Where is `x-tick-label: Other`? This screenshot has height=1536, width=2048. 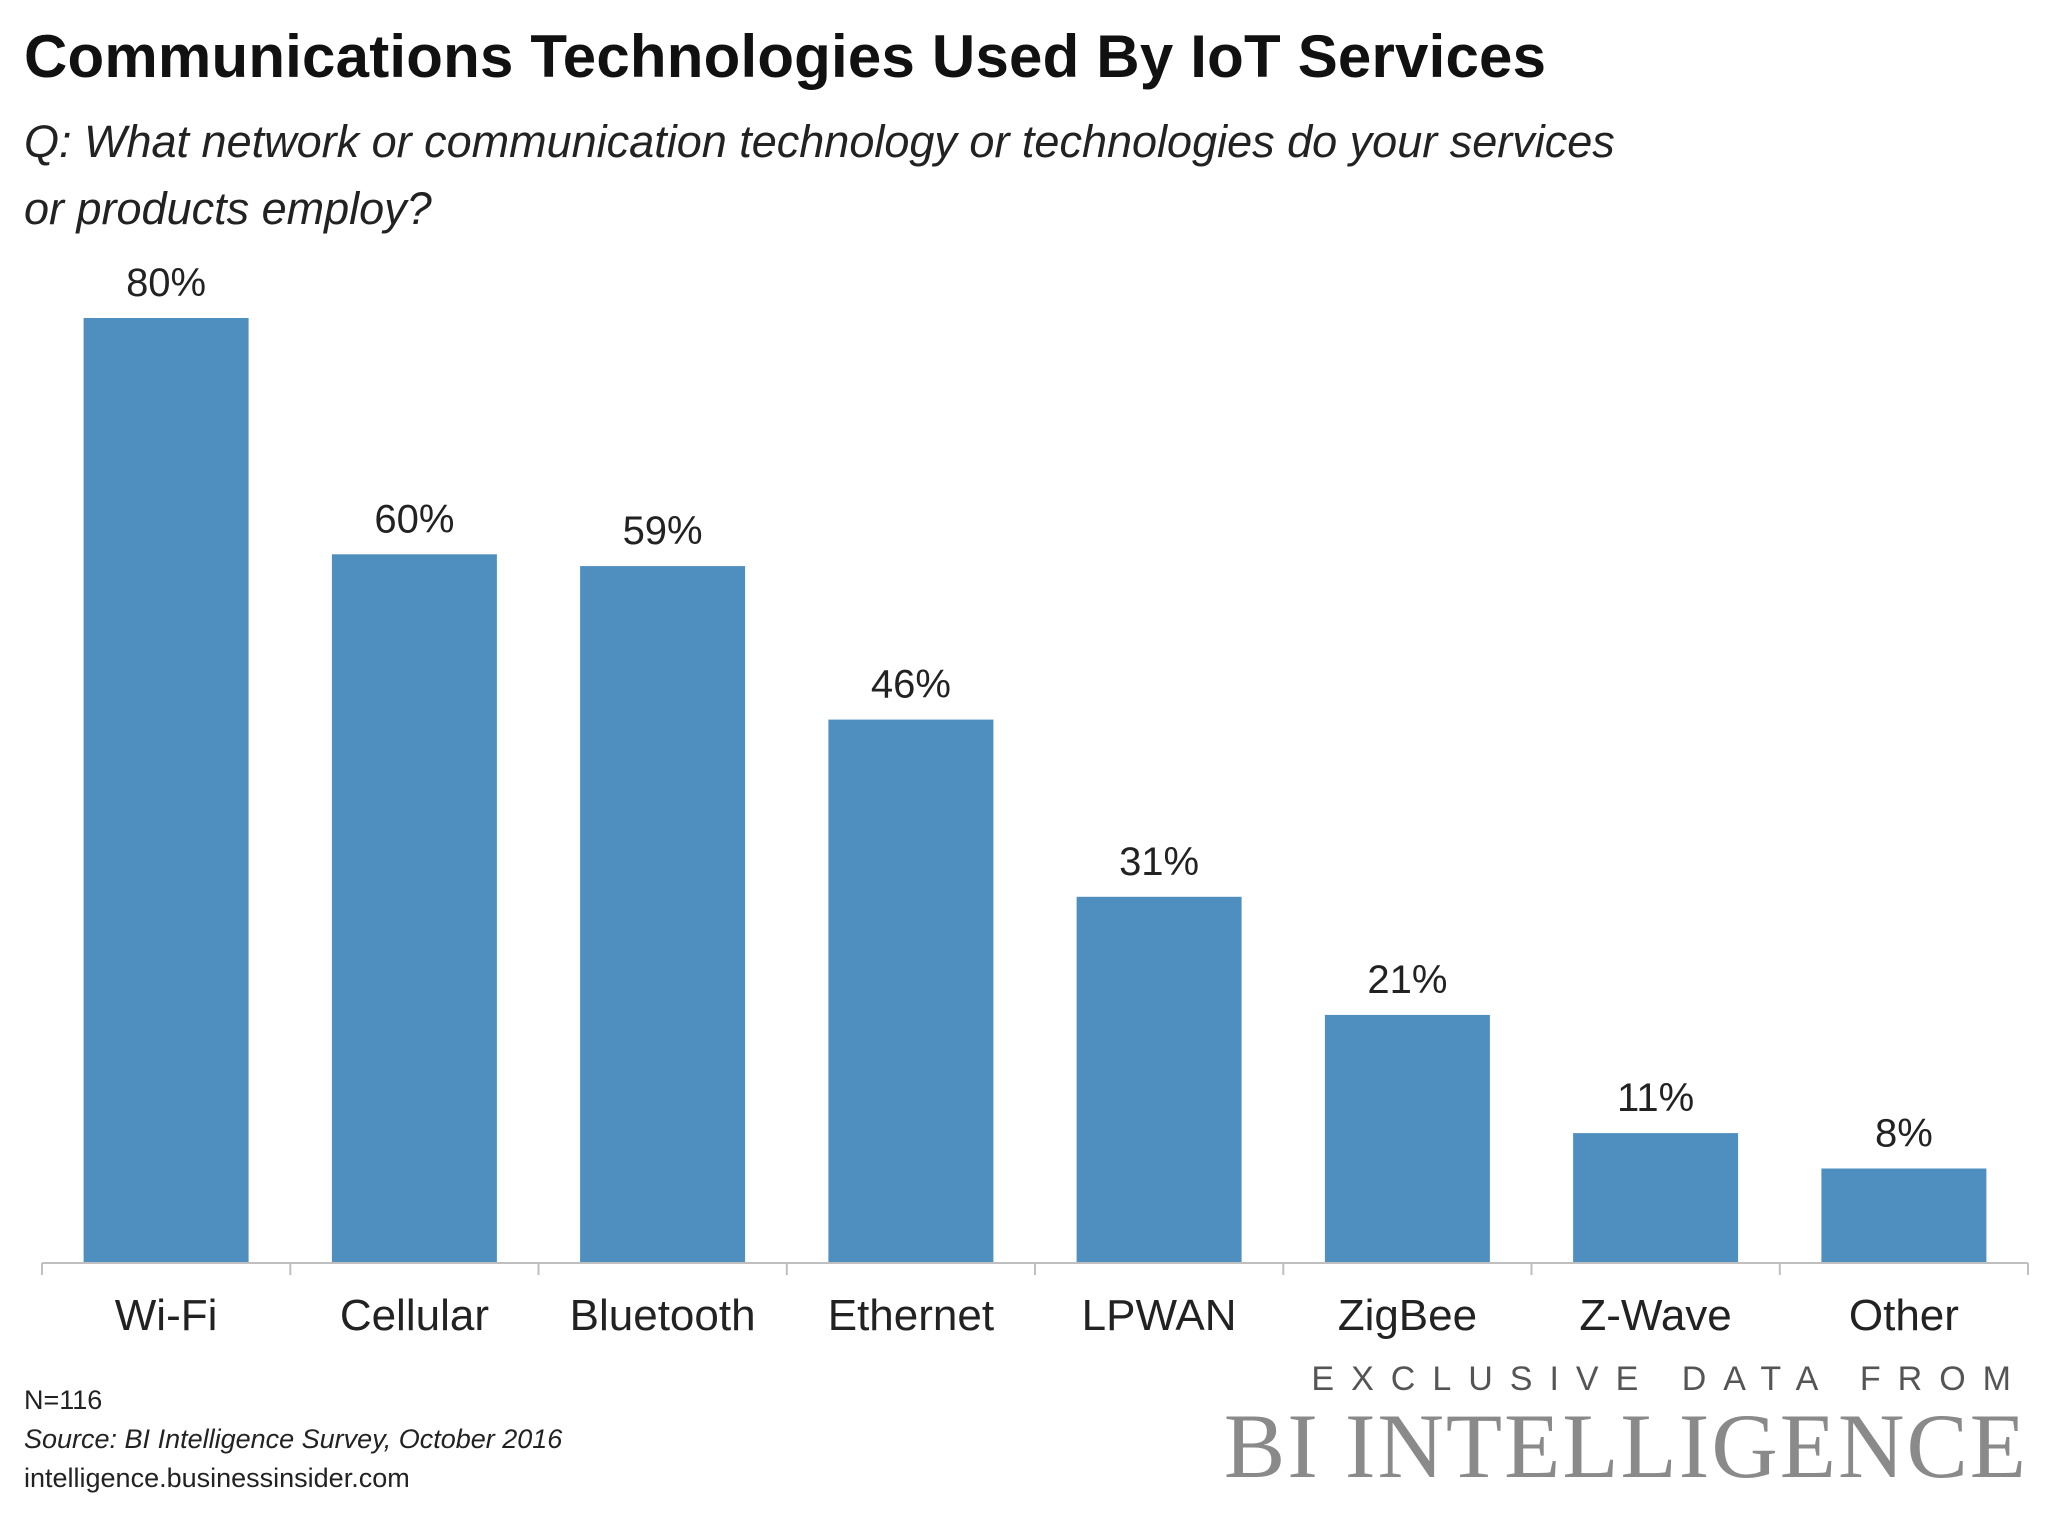 x-tick-label: Other is located at coordinates (1904, 1315).